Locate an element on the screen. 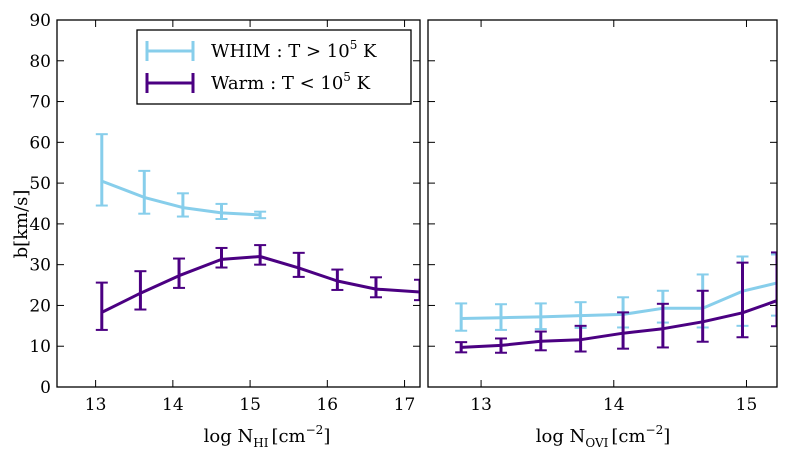 This screenshot has height=458, width=789. right-plot-area is located at coordinates (616, 302).